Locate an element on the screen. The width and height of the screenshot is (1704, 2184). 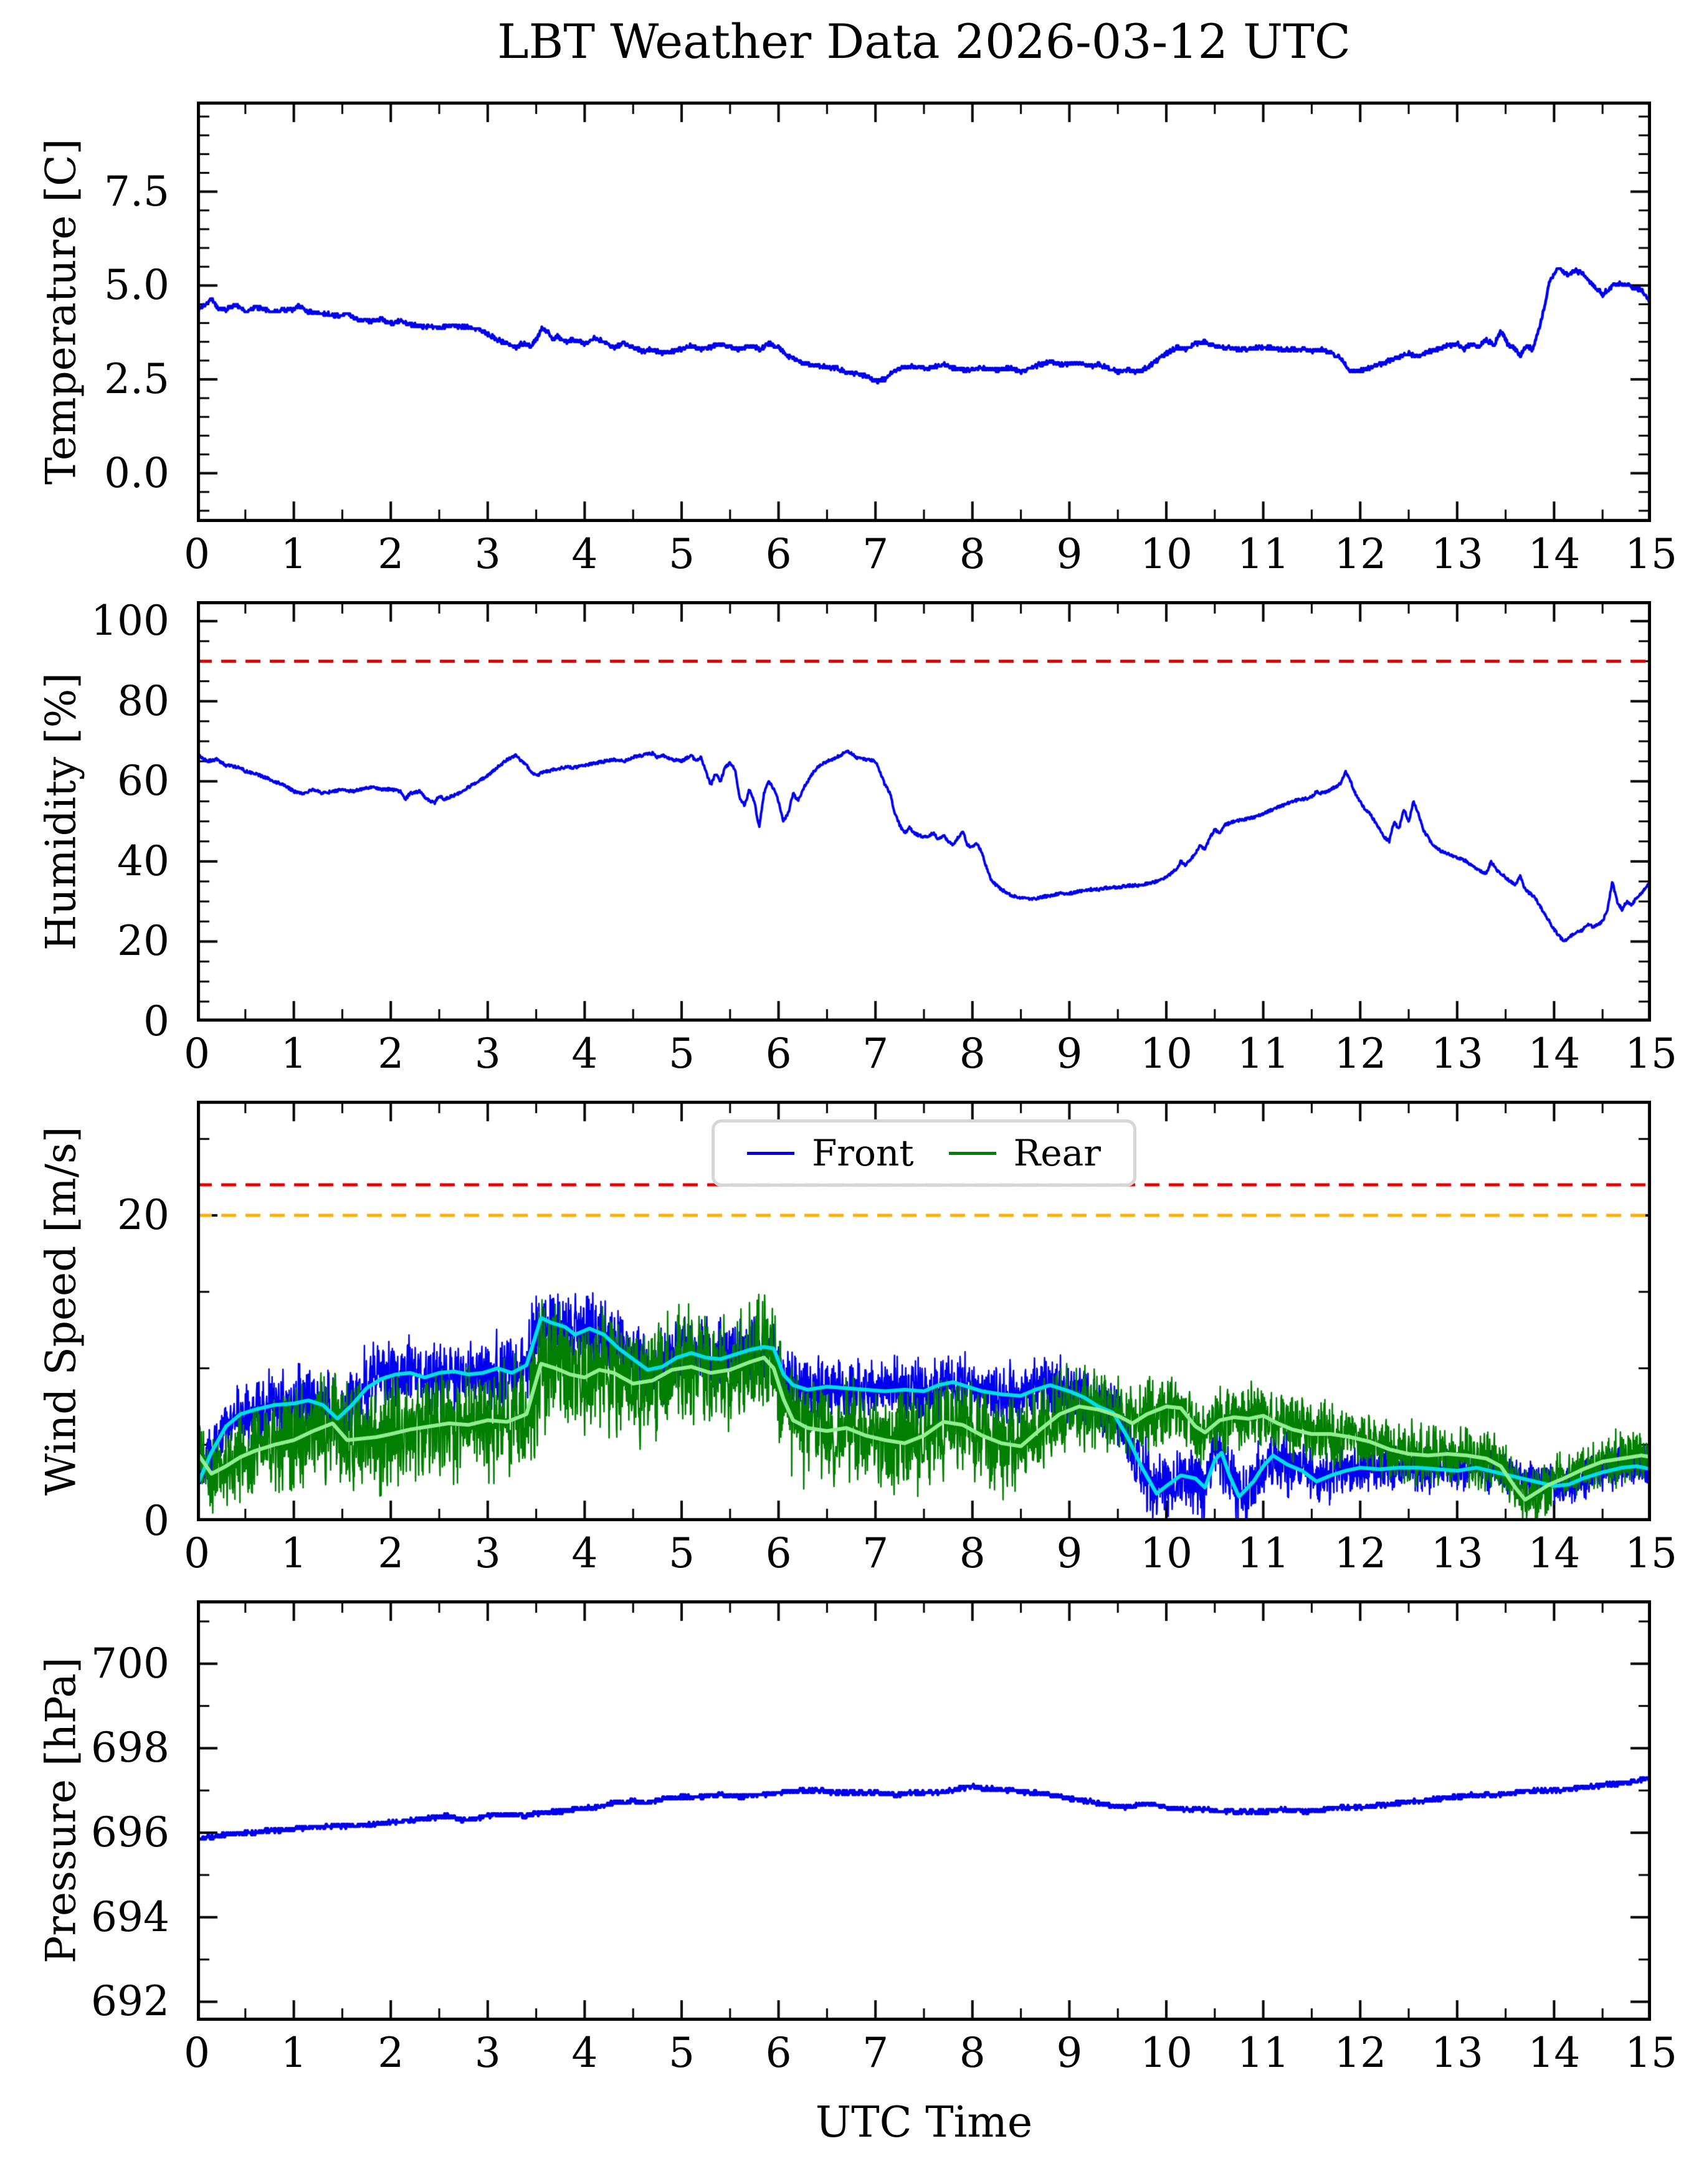
wind-legend: Front Rear is located at coordinates (924, 1153).